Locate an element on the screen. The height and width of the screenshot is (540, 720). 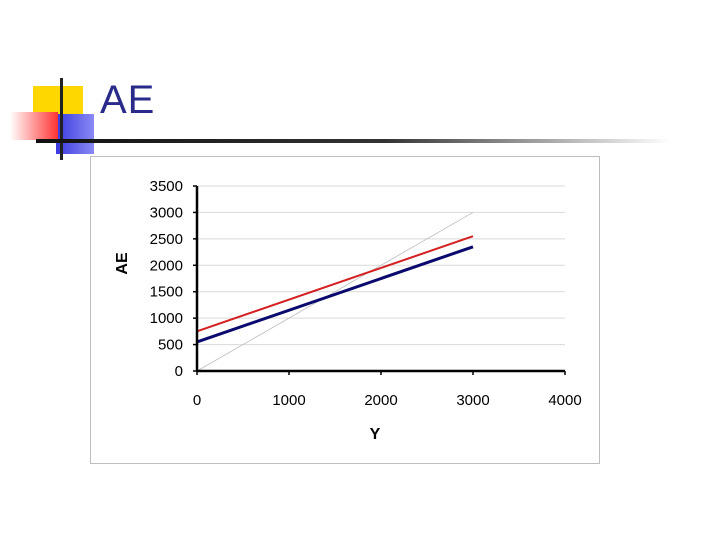
series-layer is located at coordinates (335, 292).